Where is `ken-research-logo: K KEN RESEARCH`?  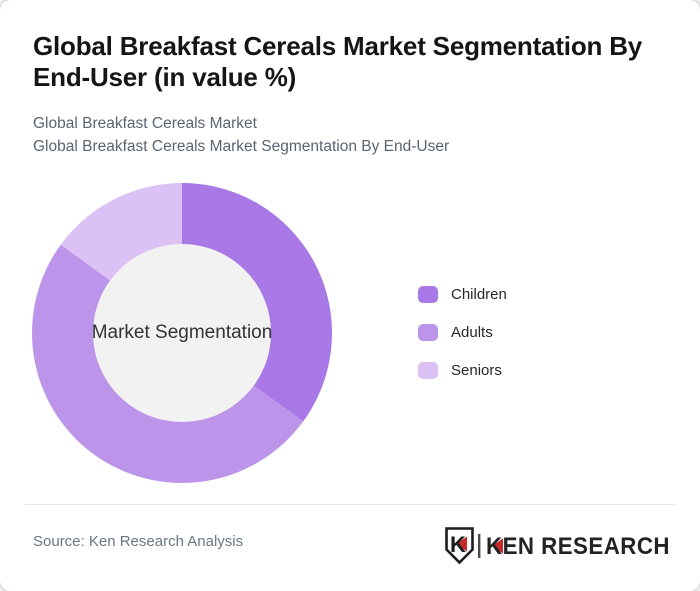
ken-research-logo: K KEN RESEARCH is located at coordinates (557, 546).